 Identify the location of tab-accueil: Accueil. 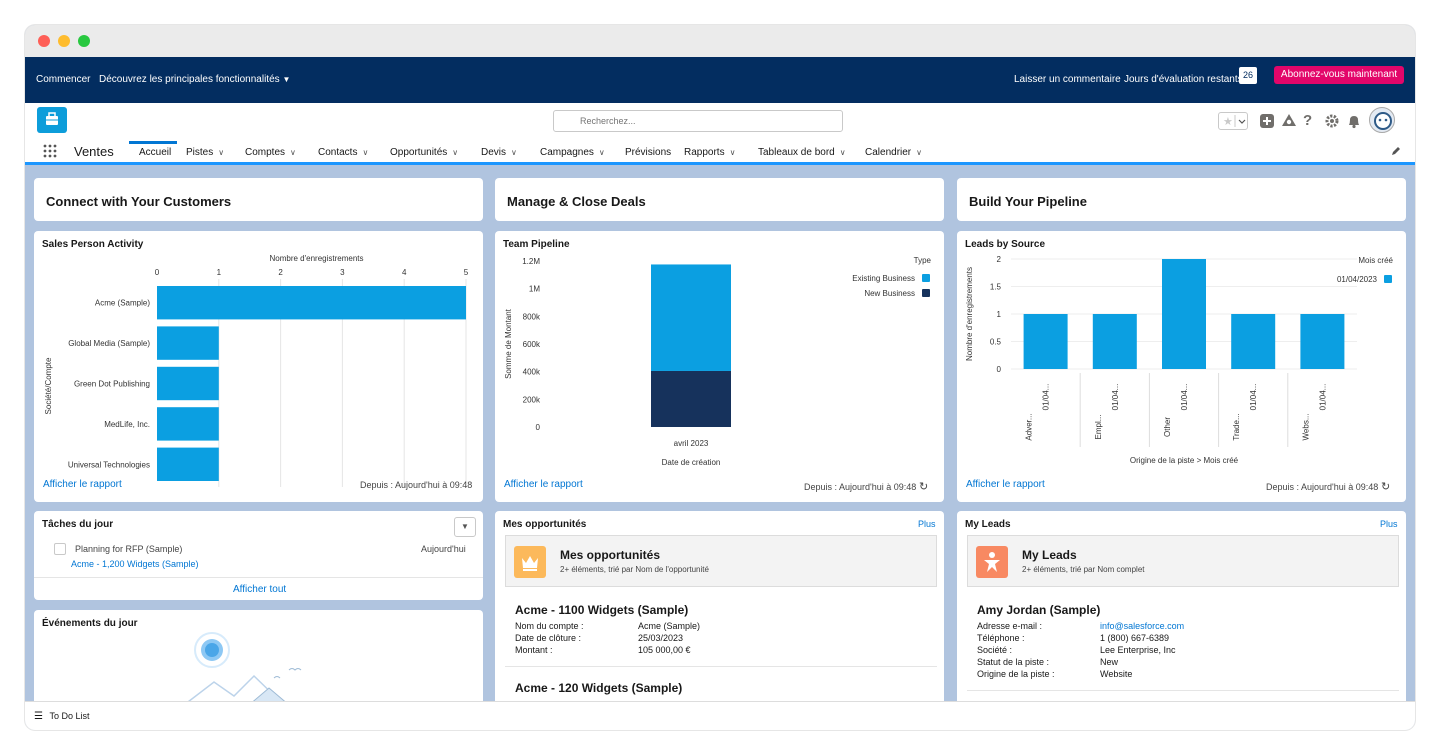
(155, 152).